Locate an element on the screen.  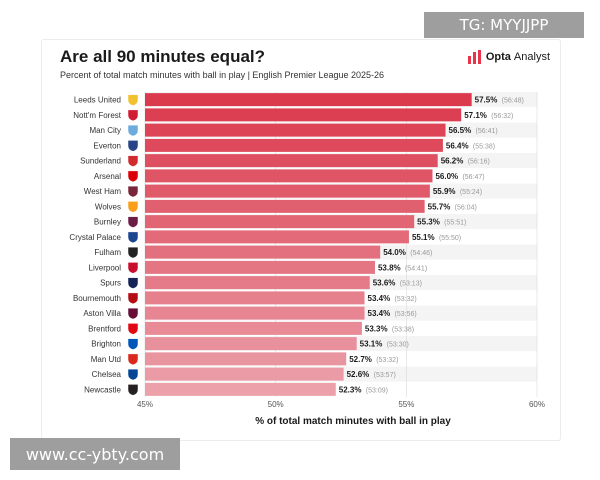
x-tick-label: 45% is located at coordinates (145, 404).